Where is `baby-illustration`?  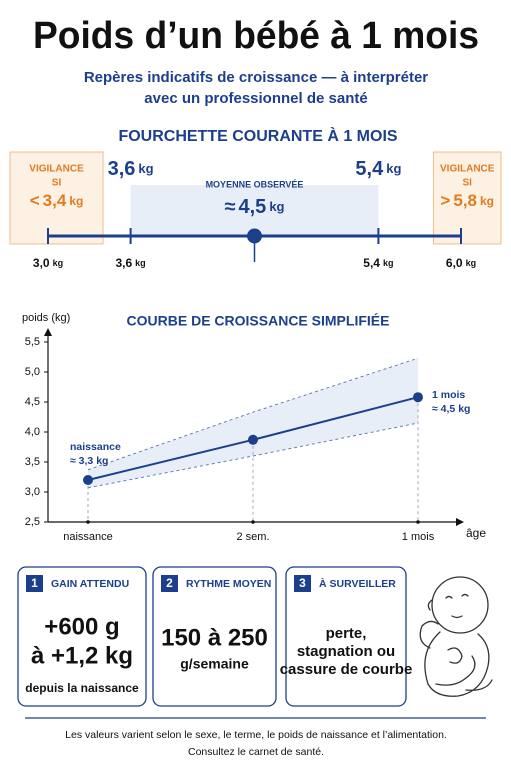 baby-illustration is located at coordinates (456, 636).